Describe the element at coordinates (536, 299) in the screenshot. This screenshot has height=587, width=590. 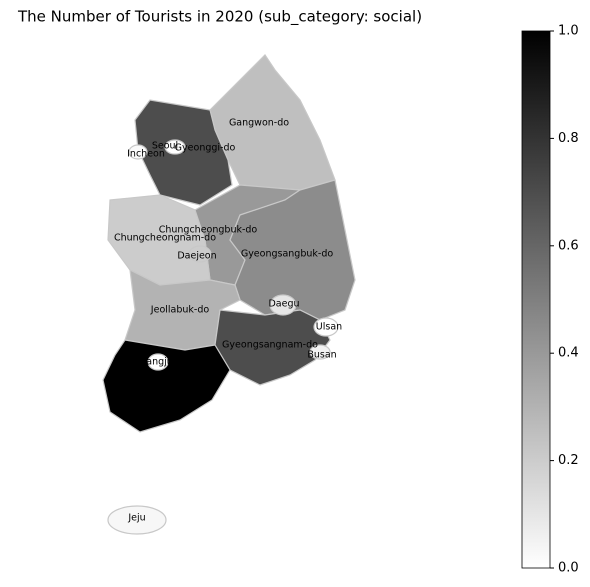
I see `colorbar` at that location.